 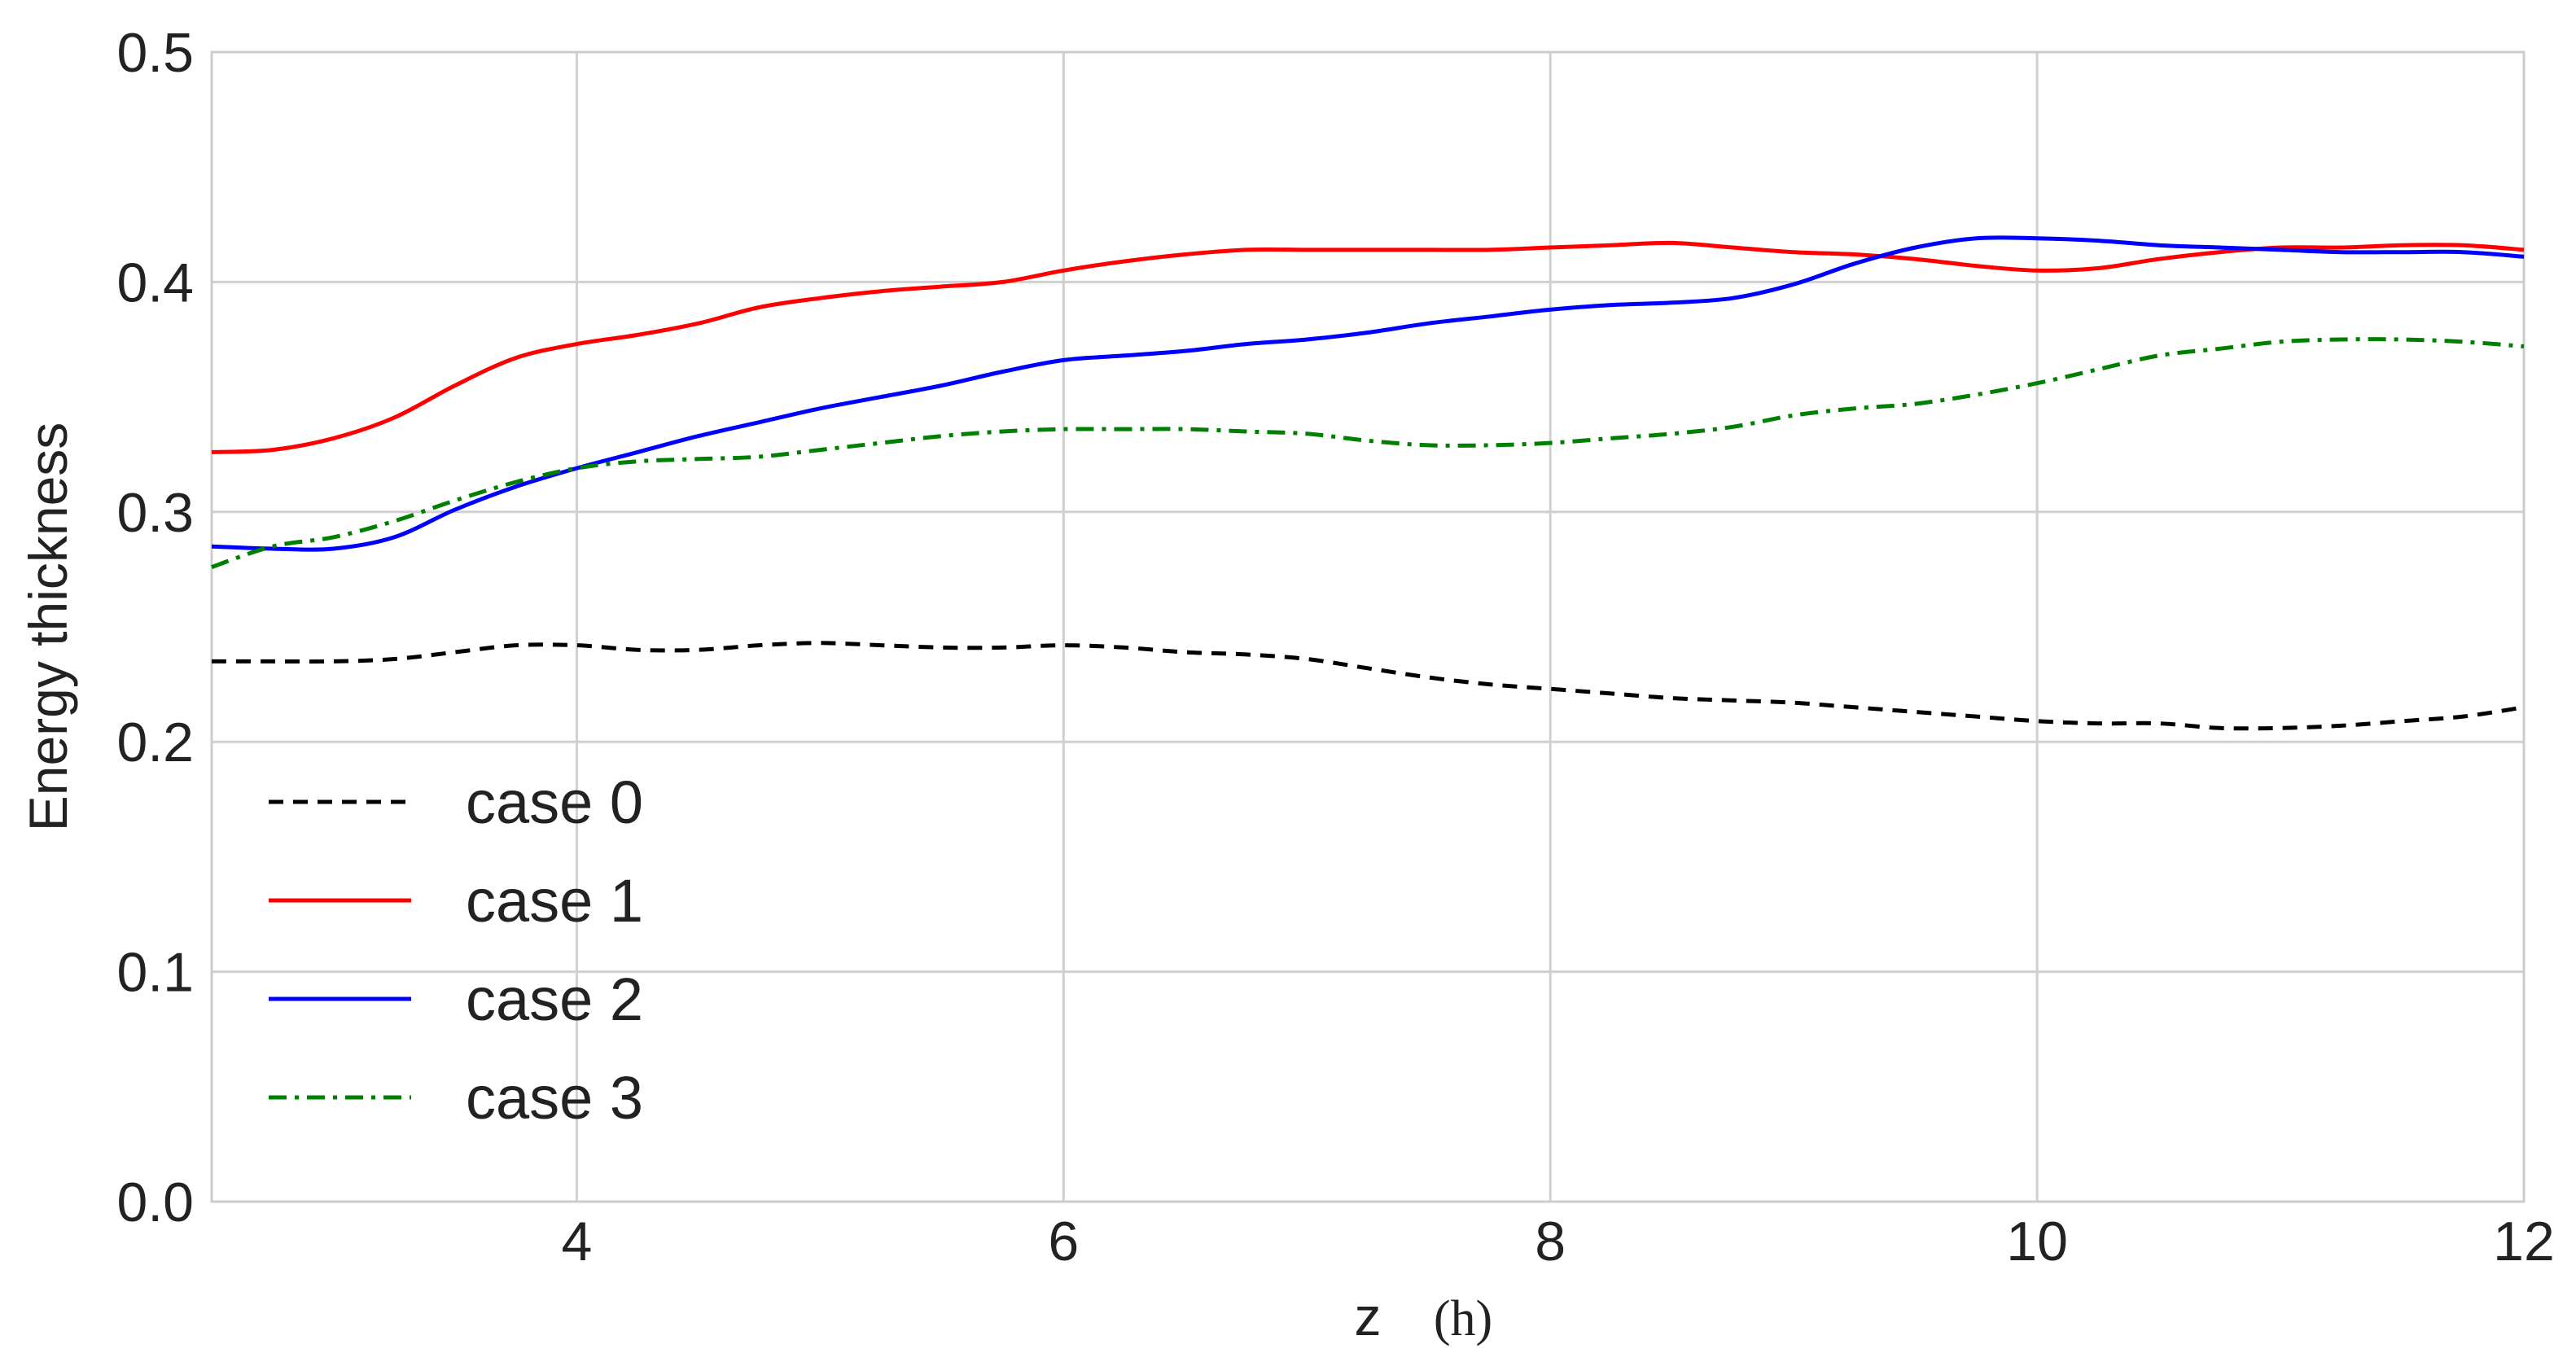 What do you see at coordinates (48, 628) in the screenshot?
I see `y-axis-label: Energy thickness` at bounding box center [48, 628].